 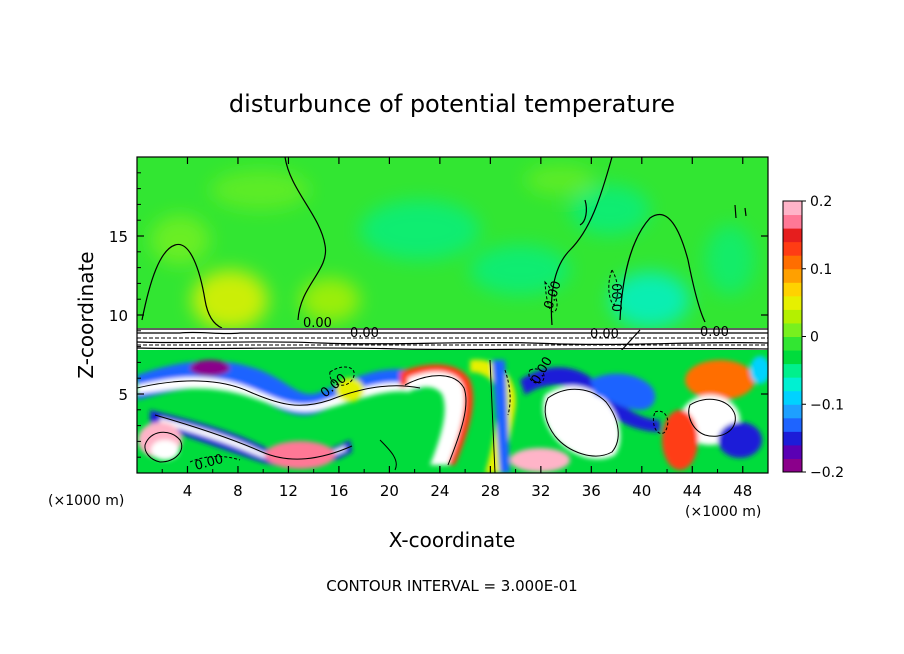 I want to click on x-tick-label: 8, so click(x=238, y=491).